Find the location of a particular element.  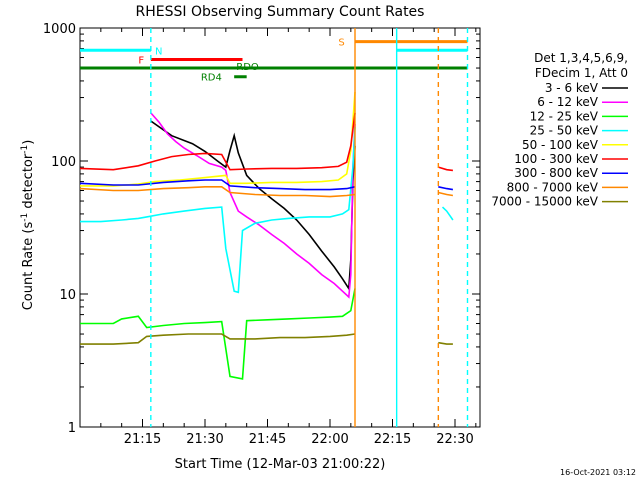

series-line-3-6kev is located at coordinates (253, 205).